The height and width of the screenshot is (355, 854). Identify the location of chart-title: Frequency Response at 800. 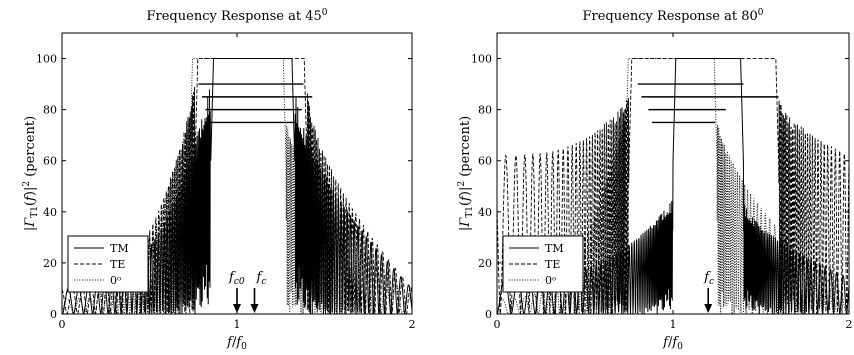
(673, 16).